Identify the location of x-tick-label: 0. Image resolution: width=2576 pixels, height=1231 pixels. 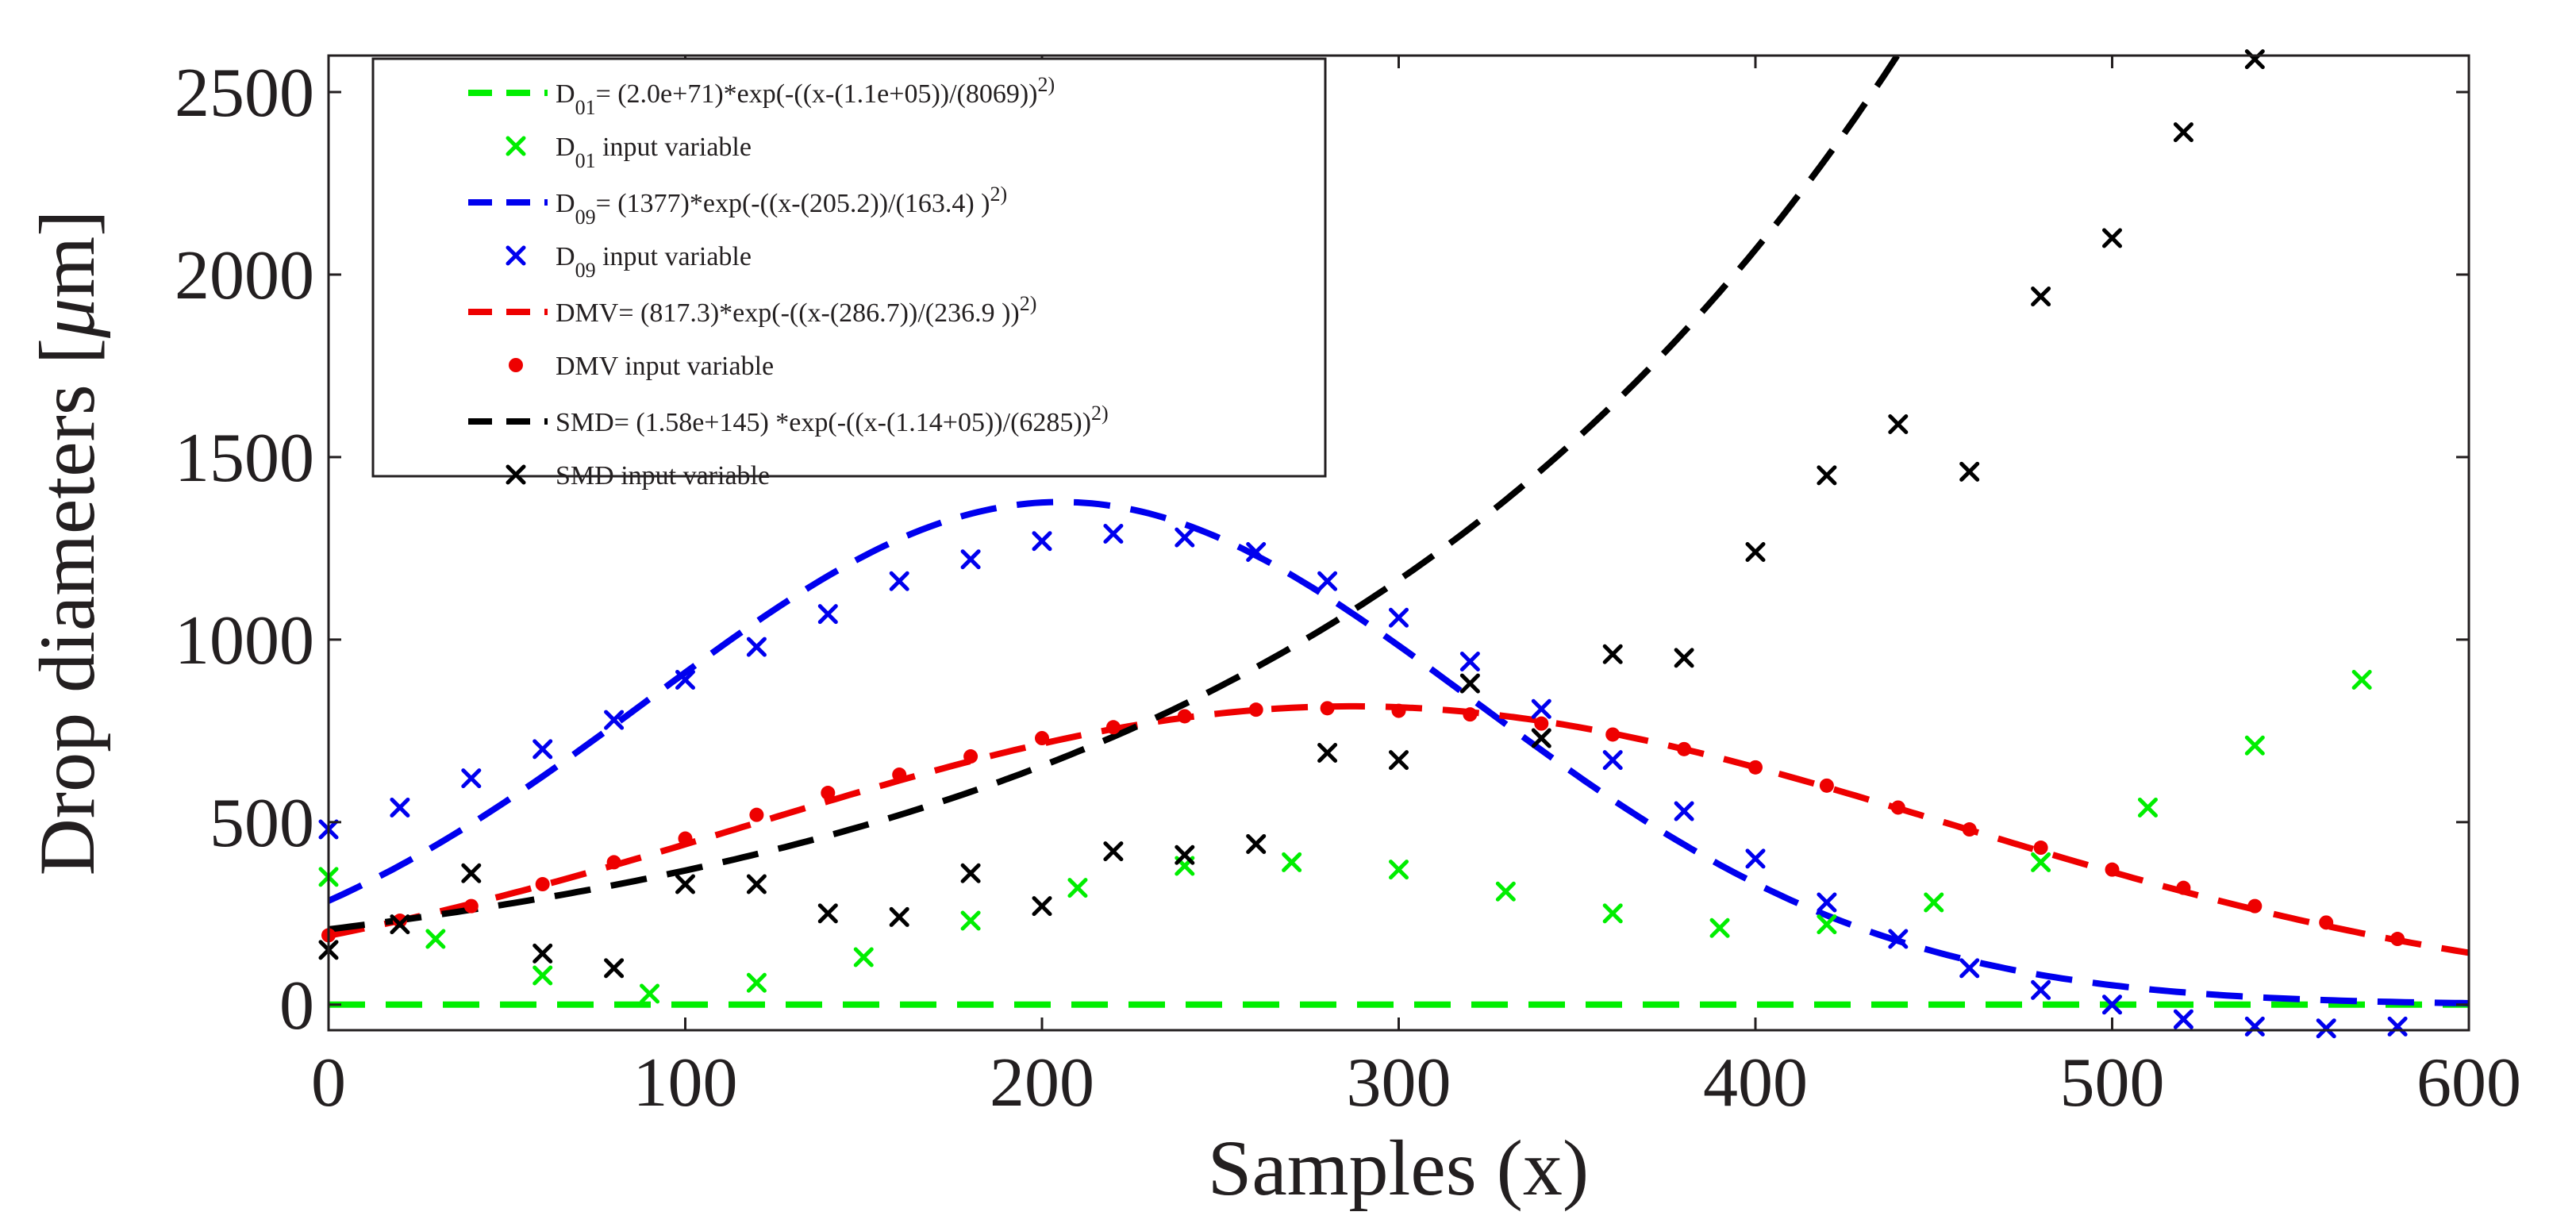
(328, 1082).